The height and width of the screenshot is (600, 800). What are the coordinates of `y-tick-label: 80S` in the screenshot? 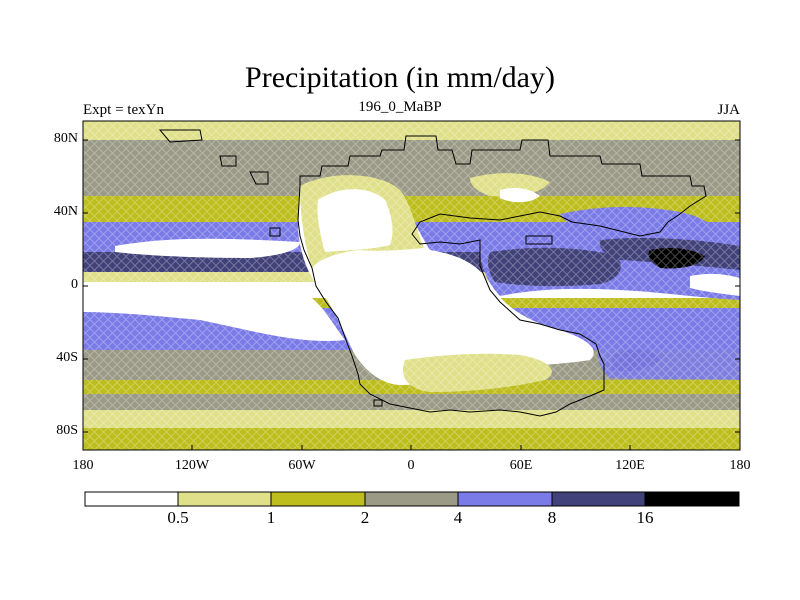 It's located at (67, 430).